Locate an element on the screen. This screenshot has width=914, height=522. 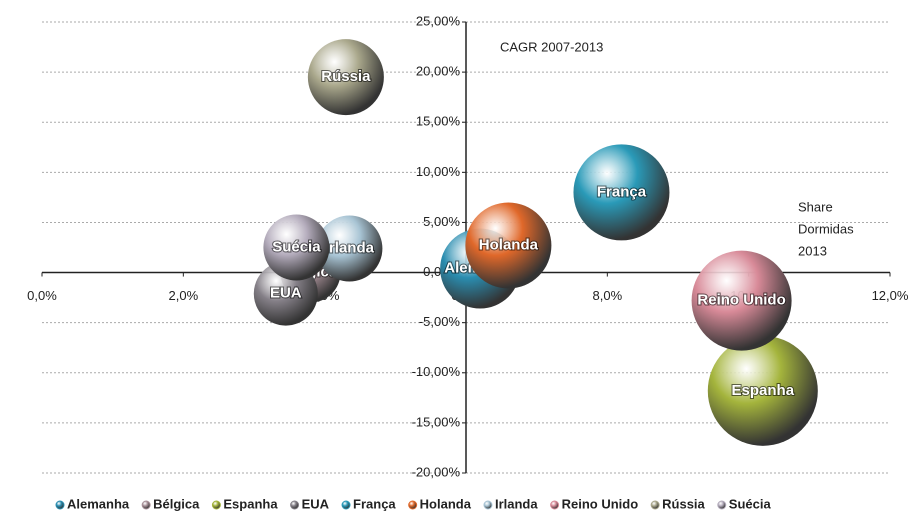
legend-label: Irlanda is located at coordinates (516, 503).